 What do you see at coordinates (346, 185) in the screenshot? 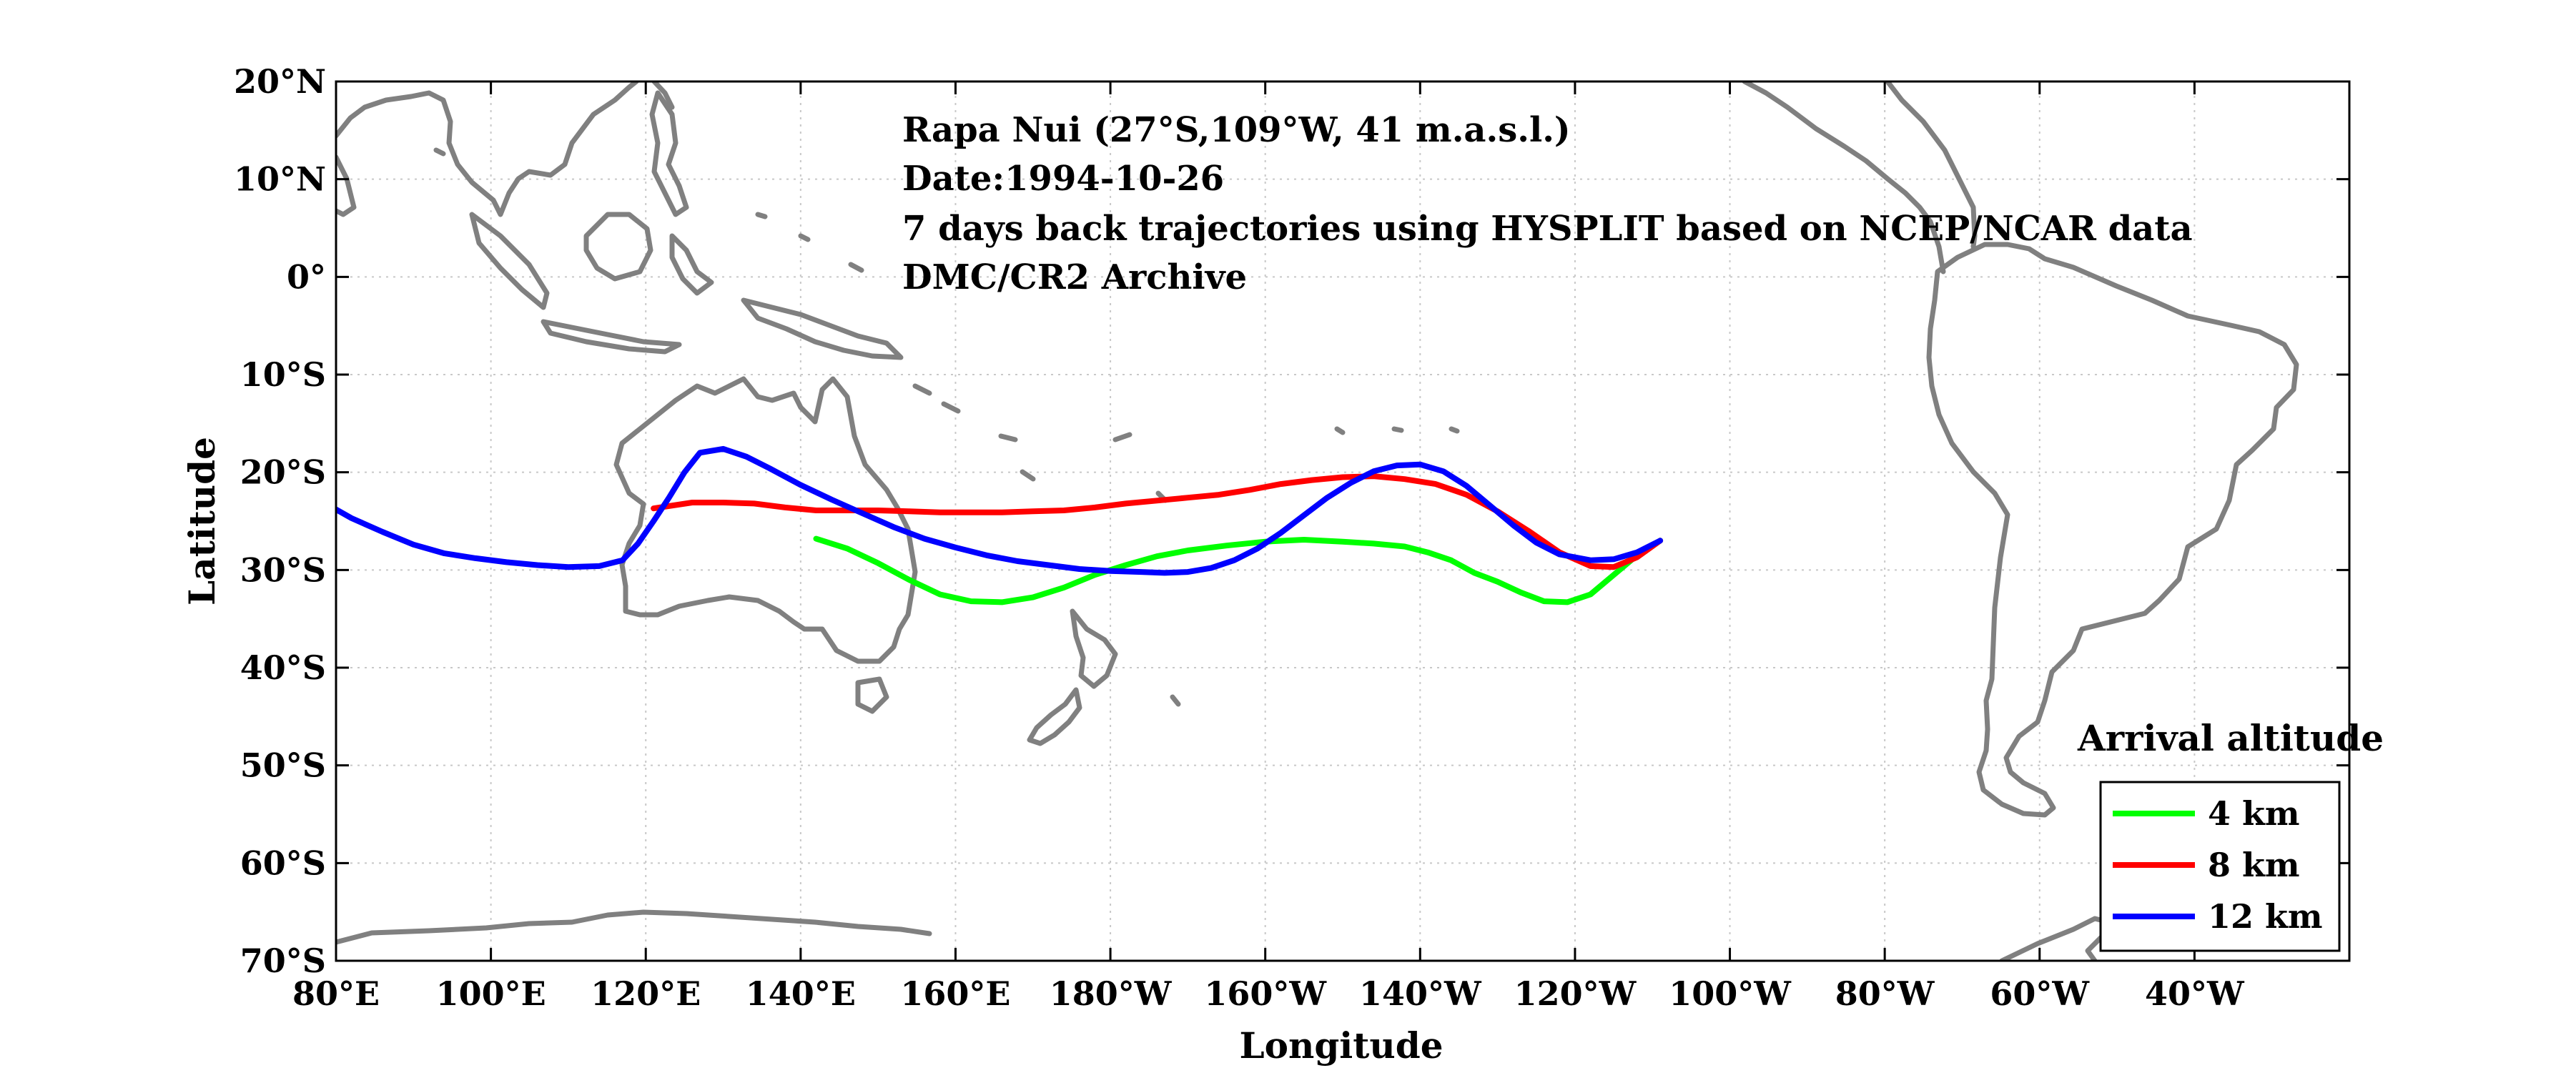
I see `coastline-india-tip` at bounding box center [346, 185].